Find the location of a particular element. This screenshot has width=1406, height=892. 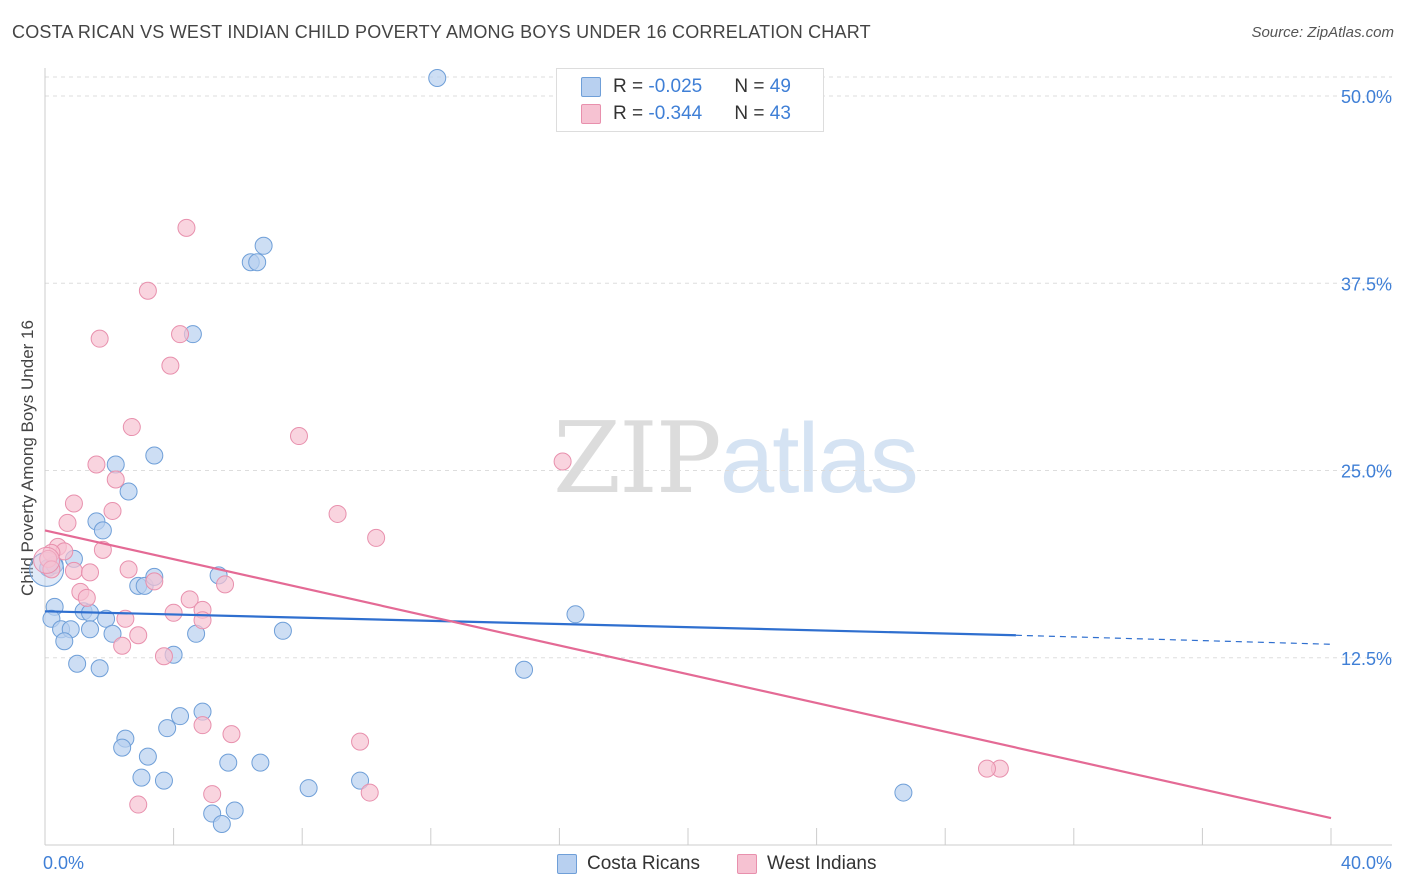

legend-row-costa-ricans: R = -0.025 N = 49 is located at coordinates (674, 87).